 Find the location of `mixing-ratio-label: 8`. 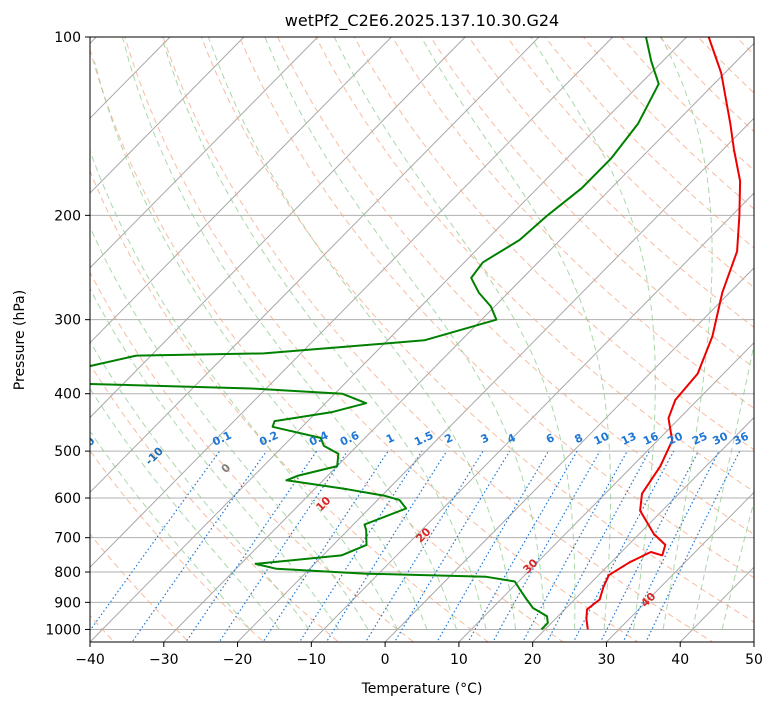

mixing-ratio-label: 8 is located at coordinates (579, 438).